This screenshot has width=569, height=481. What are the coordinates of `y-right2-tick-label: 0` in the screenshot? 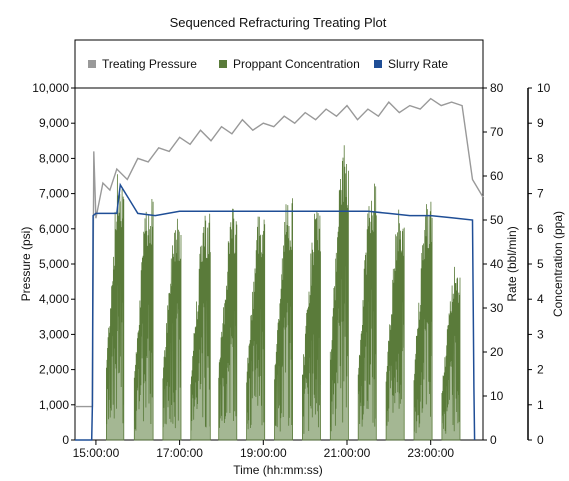 It's located at (540, 440).